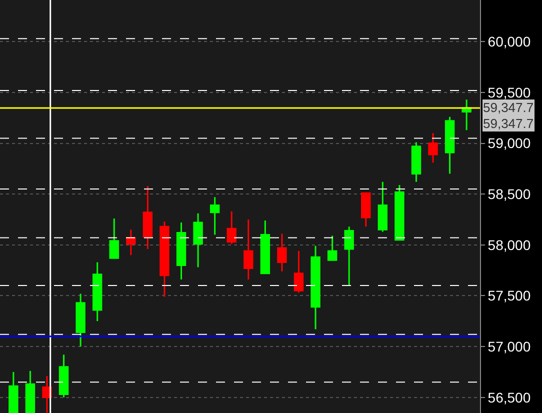 Image resolution: width=542 pixels, height=413 pixels. Describe the element at coordinates (509, 244) in the screenshot. I see `y-tick-label: 58,000` at that location.